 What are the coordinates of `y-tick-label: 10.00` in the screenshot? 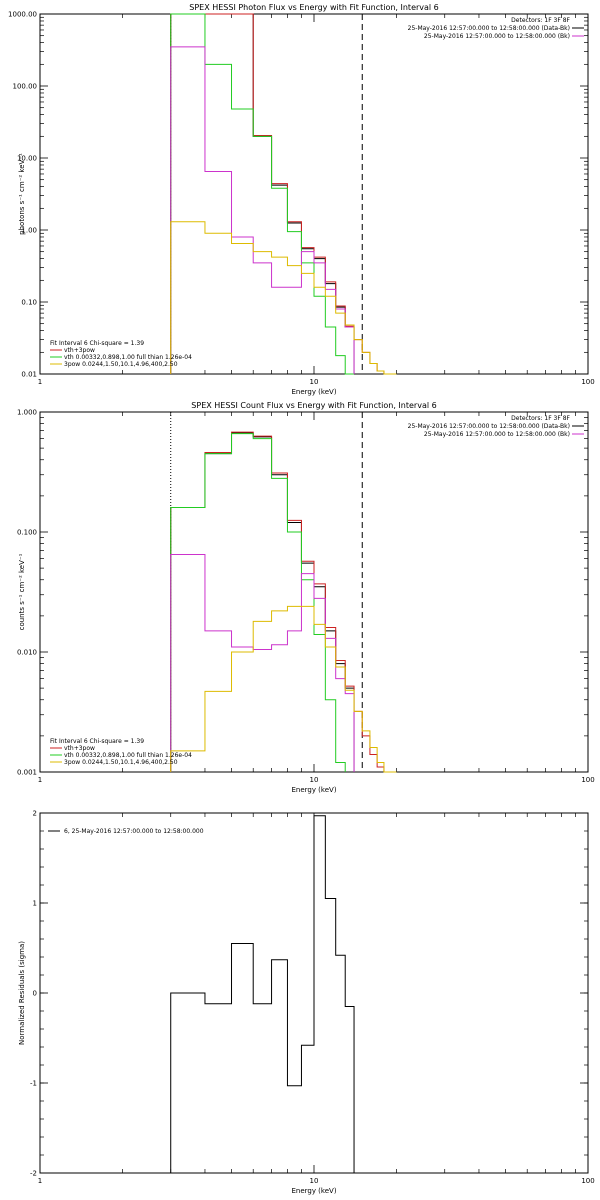 It's located at (27, 159).